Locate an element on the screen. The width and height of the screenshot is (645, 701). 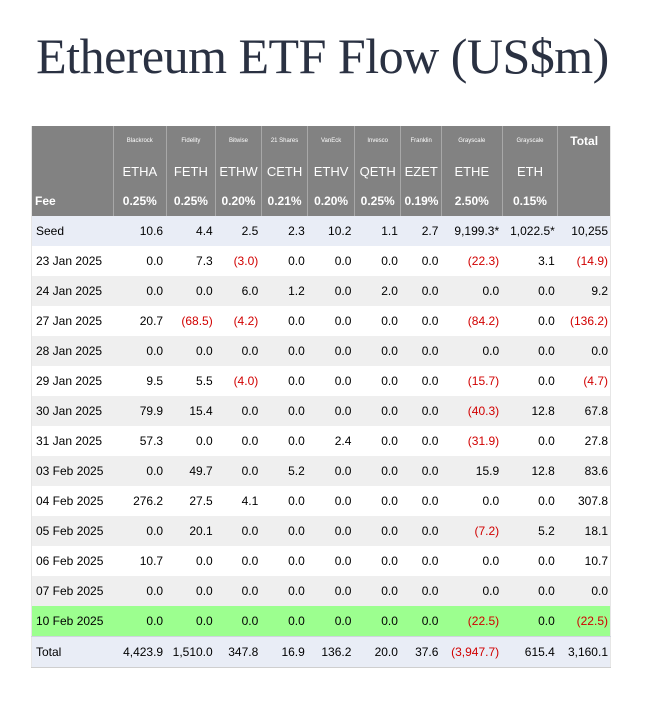
flow-cell: 276.2 is located at coordinates (148, 501).